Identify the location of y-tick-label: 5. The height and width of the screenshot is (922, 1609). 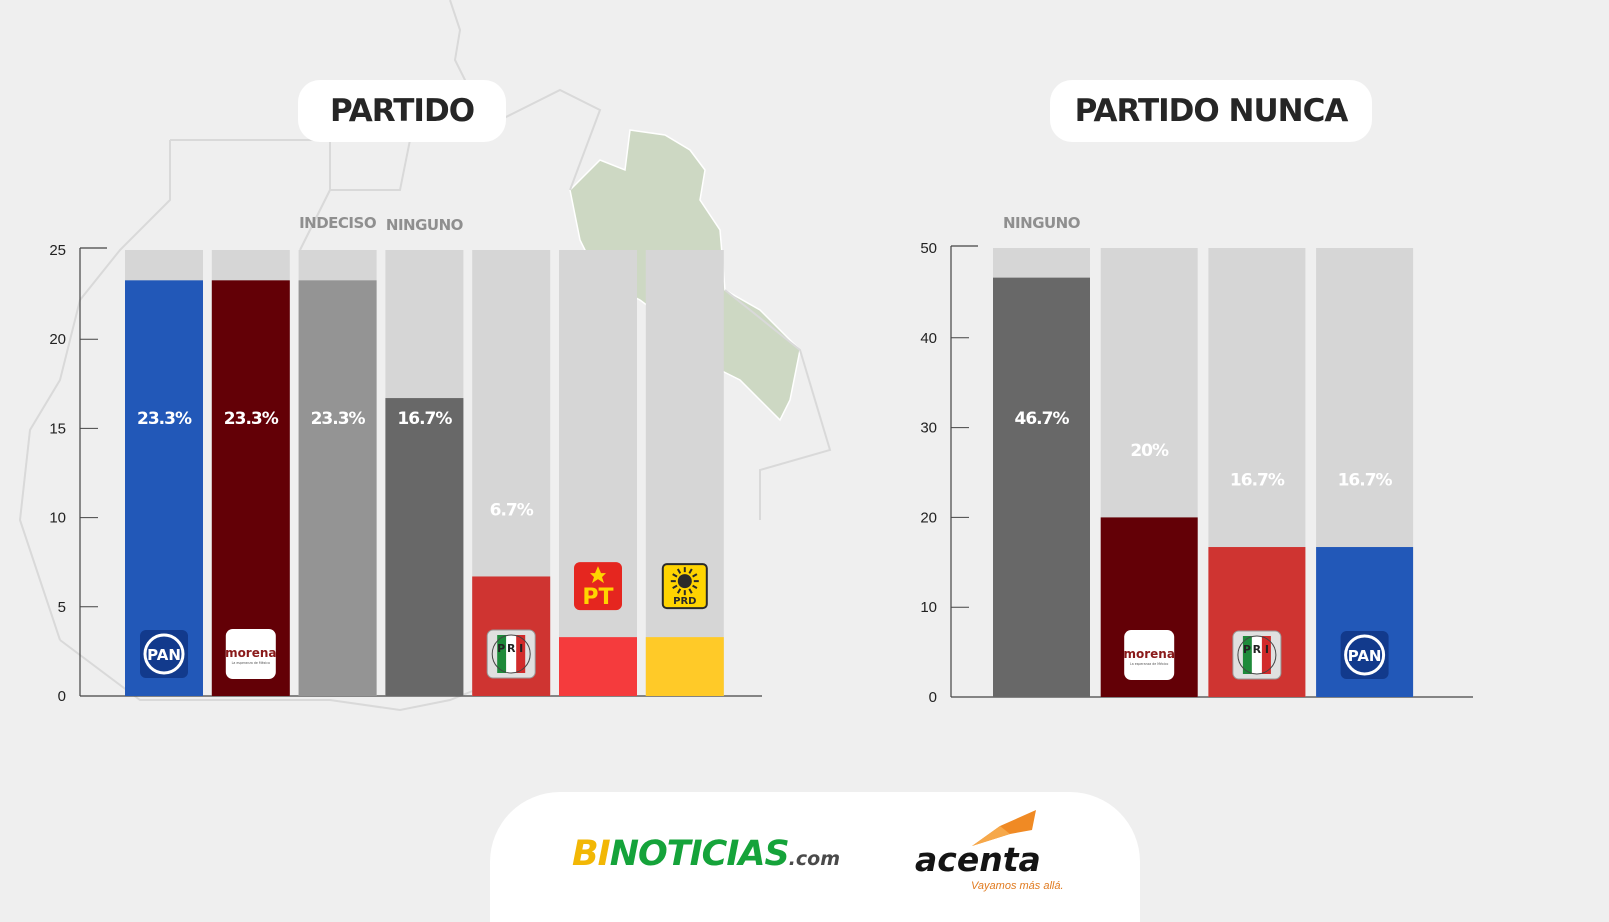
(62, 607).